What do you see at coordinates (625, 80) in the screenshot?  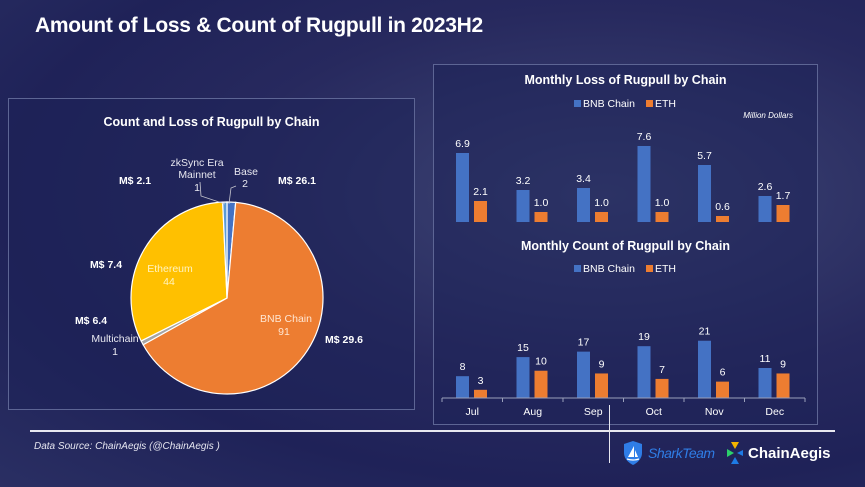 I see `loss-chart-title: Monthly Loss of Rugpull by Chain` at bounding box center [625, 80].